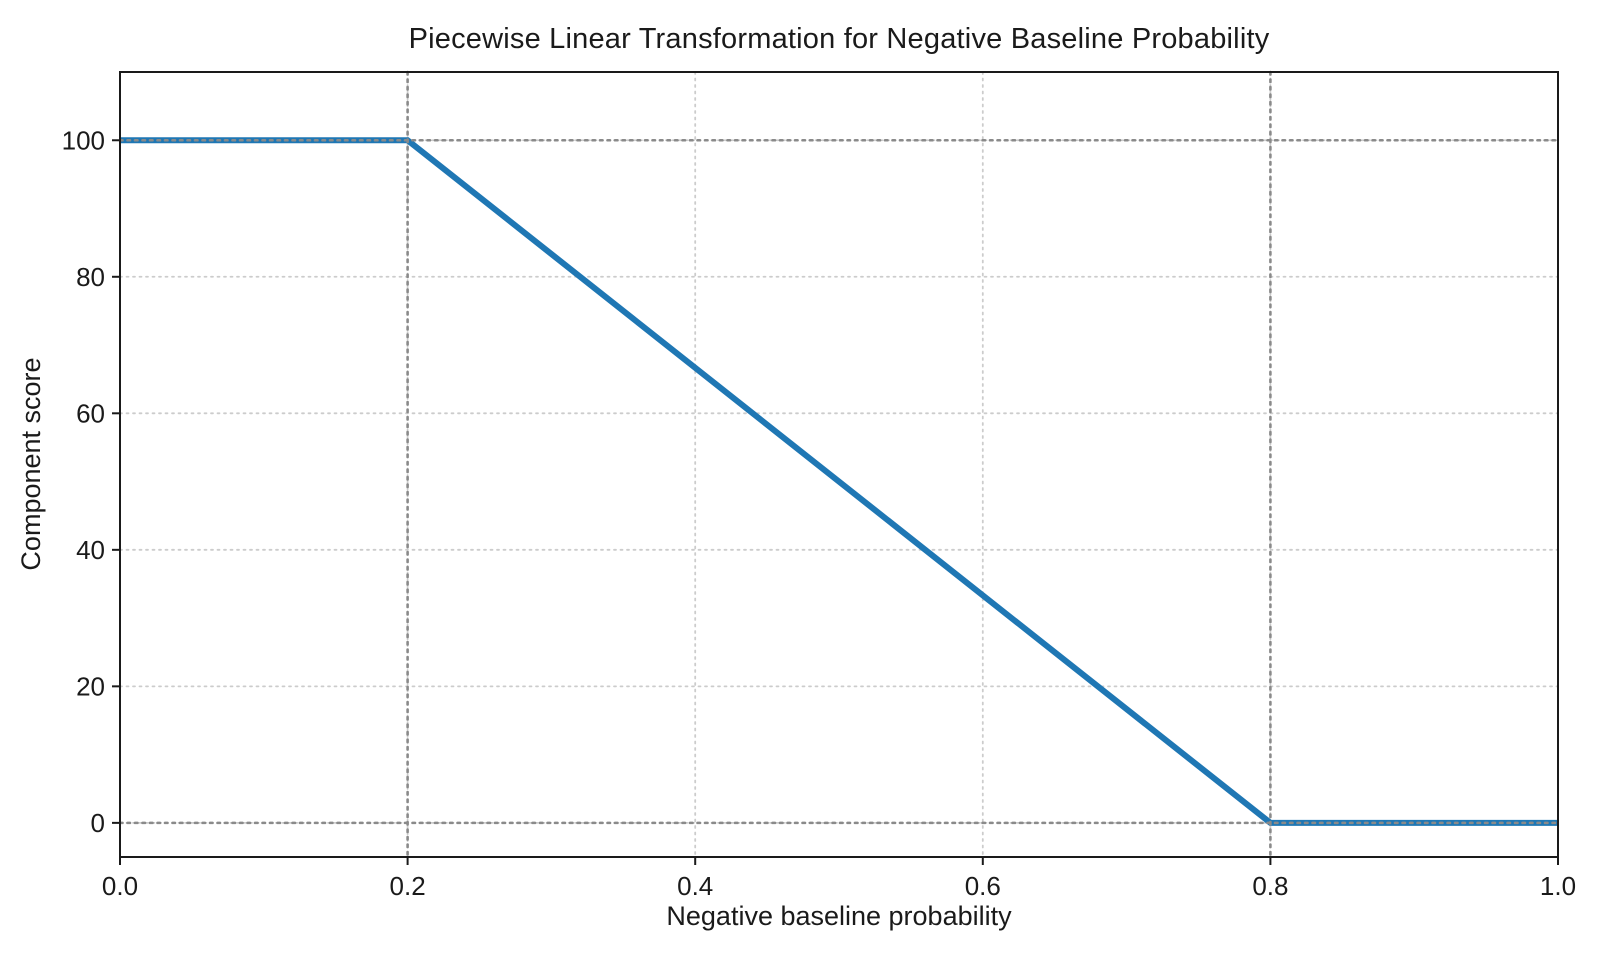 The width and height of the screenshot is (1600, 960). I want to click on y-tick-label: 80, so click(90, 277).